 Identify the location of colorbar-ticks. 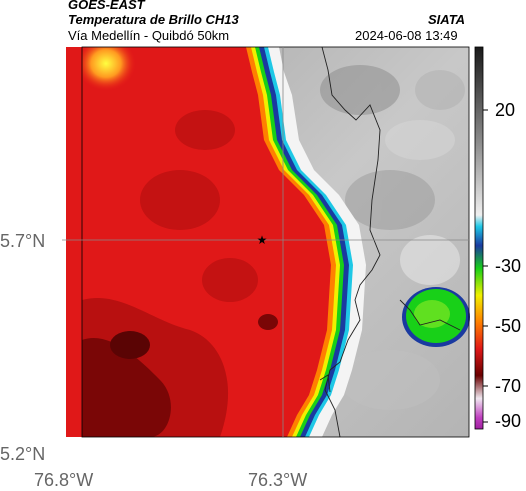
(485, 266).